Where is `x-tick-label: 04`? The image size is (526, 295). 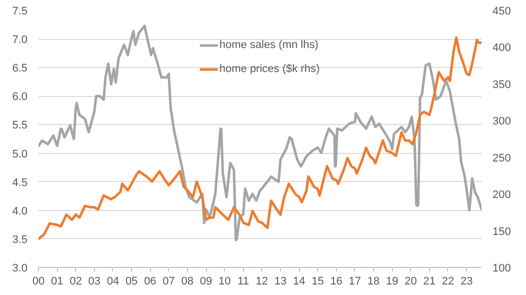 x-tick-label: 04 is located at coordinates (113, 282).